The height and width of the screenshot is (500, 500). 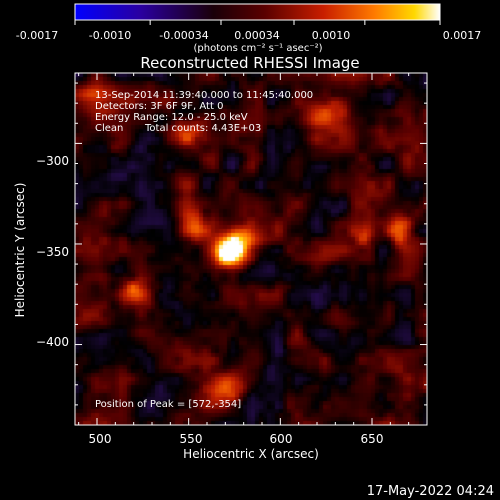 What do you see at coordinates (204, 95) in the screenshot?
I see `annotation-time-range: 13-Sep-2014 11:39:40.000 to 11:45:40.000` at bounding box center [204, 95].